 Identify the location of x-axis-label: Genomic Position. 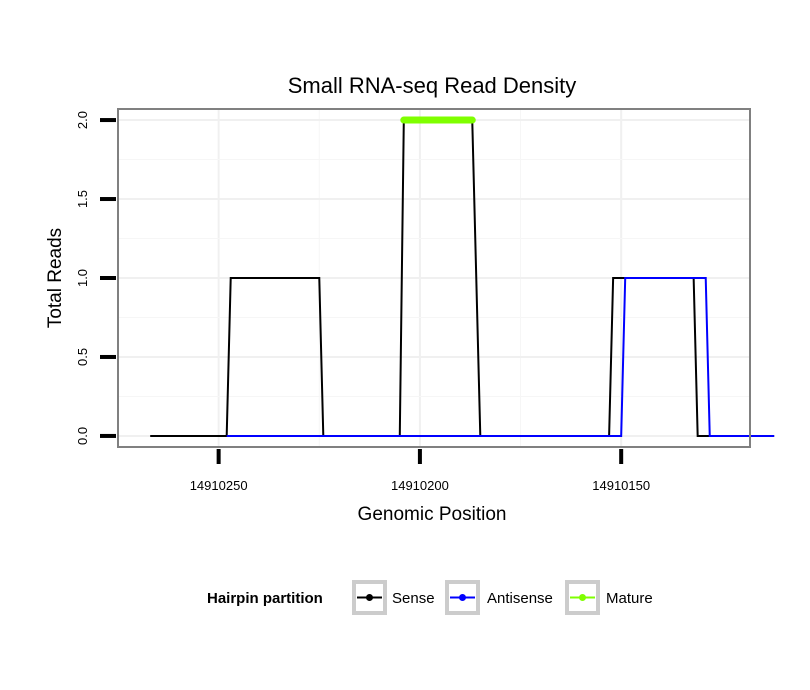
(432, 514).